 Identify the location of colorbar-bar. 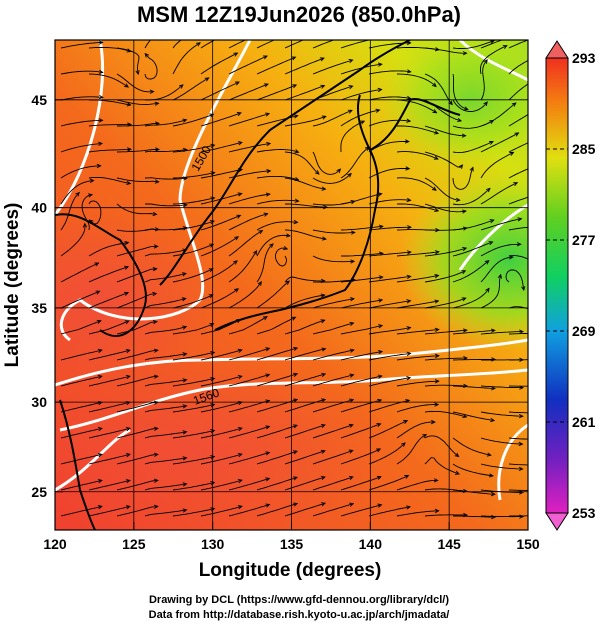
(557, 285).